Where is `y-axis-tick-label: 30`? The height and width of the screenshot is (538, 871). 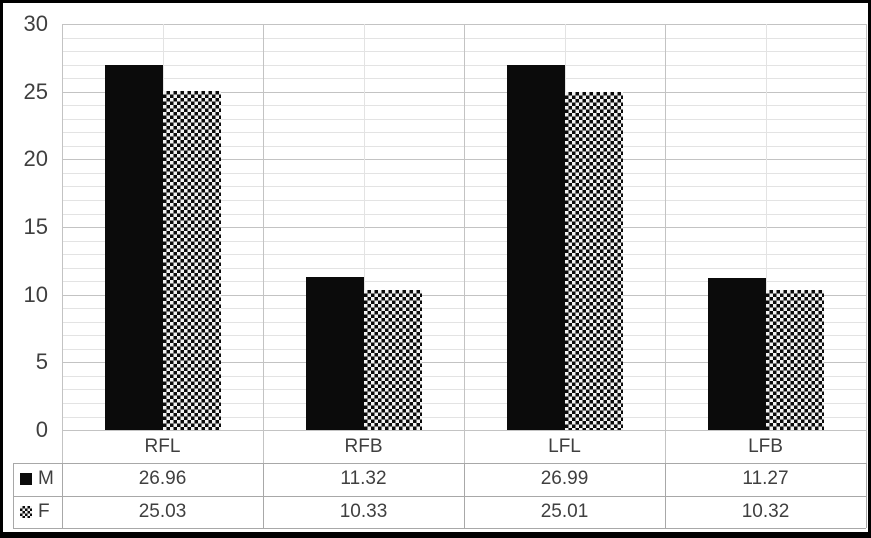 y-axis-tick-label: 30 is located at coordinates (35, 23).